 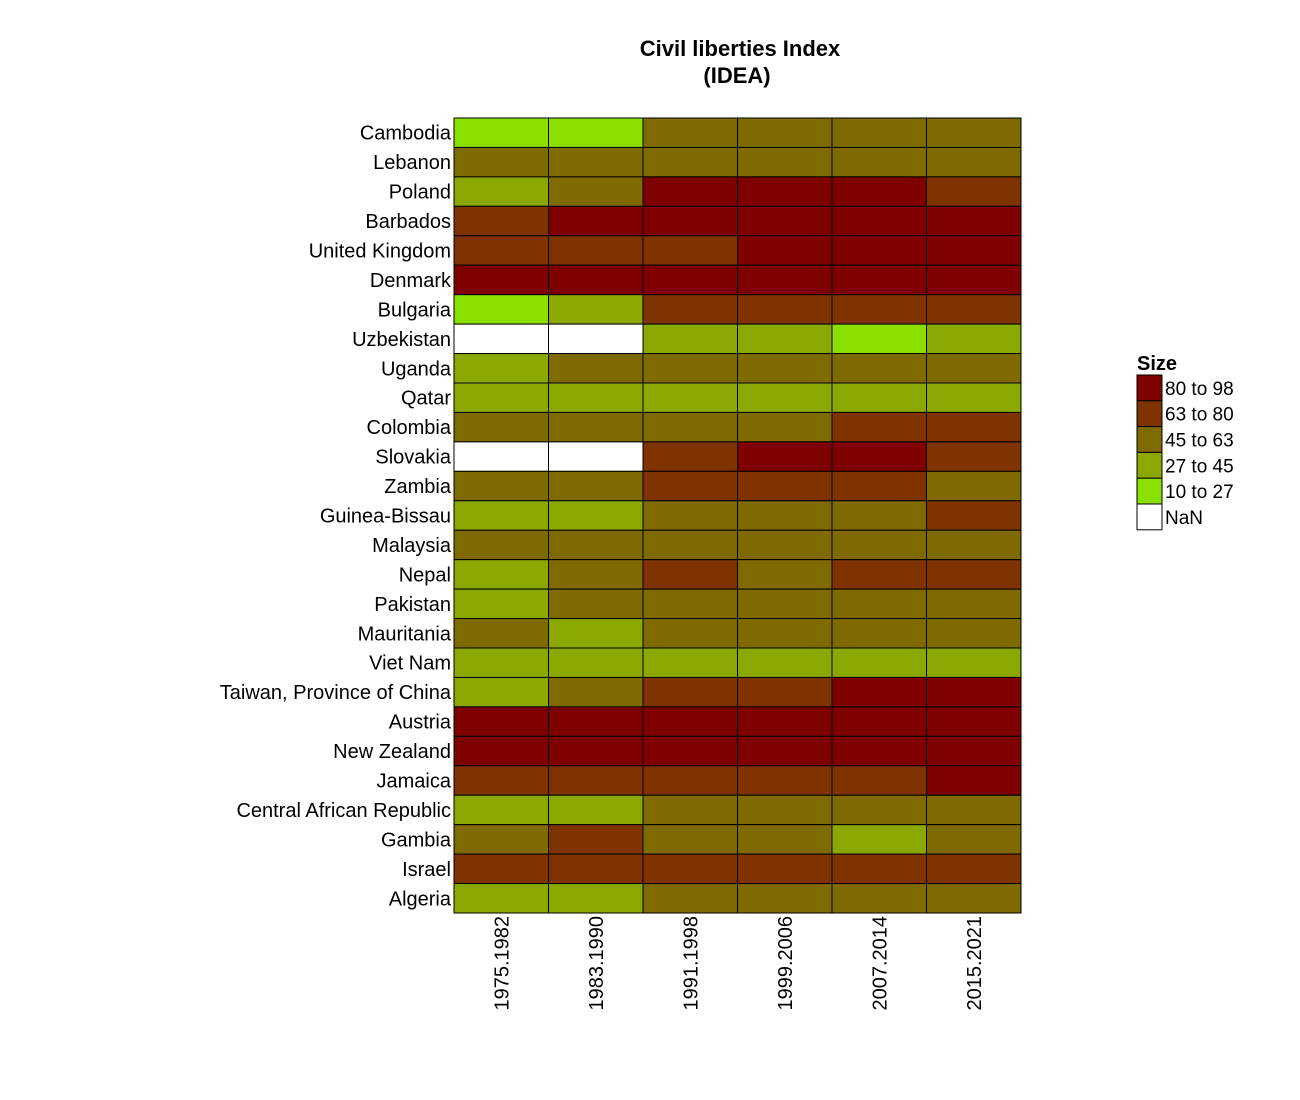 What do you see at coordinates (1199, 415) in the screenshot?
I see `legend-label: 63 to 80` at bounding box center [1199, 415].